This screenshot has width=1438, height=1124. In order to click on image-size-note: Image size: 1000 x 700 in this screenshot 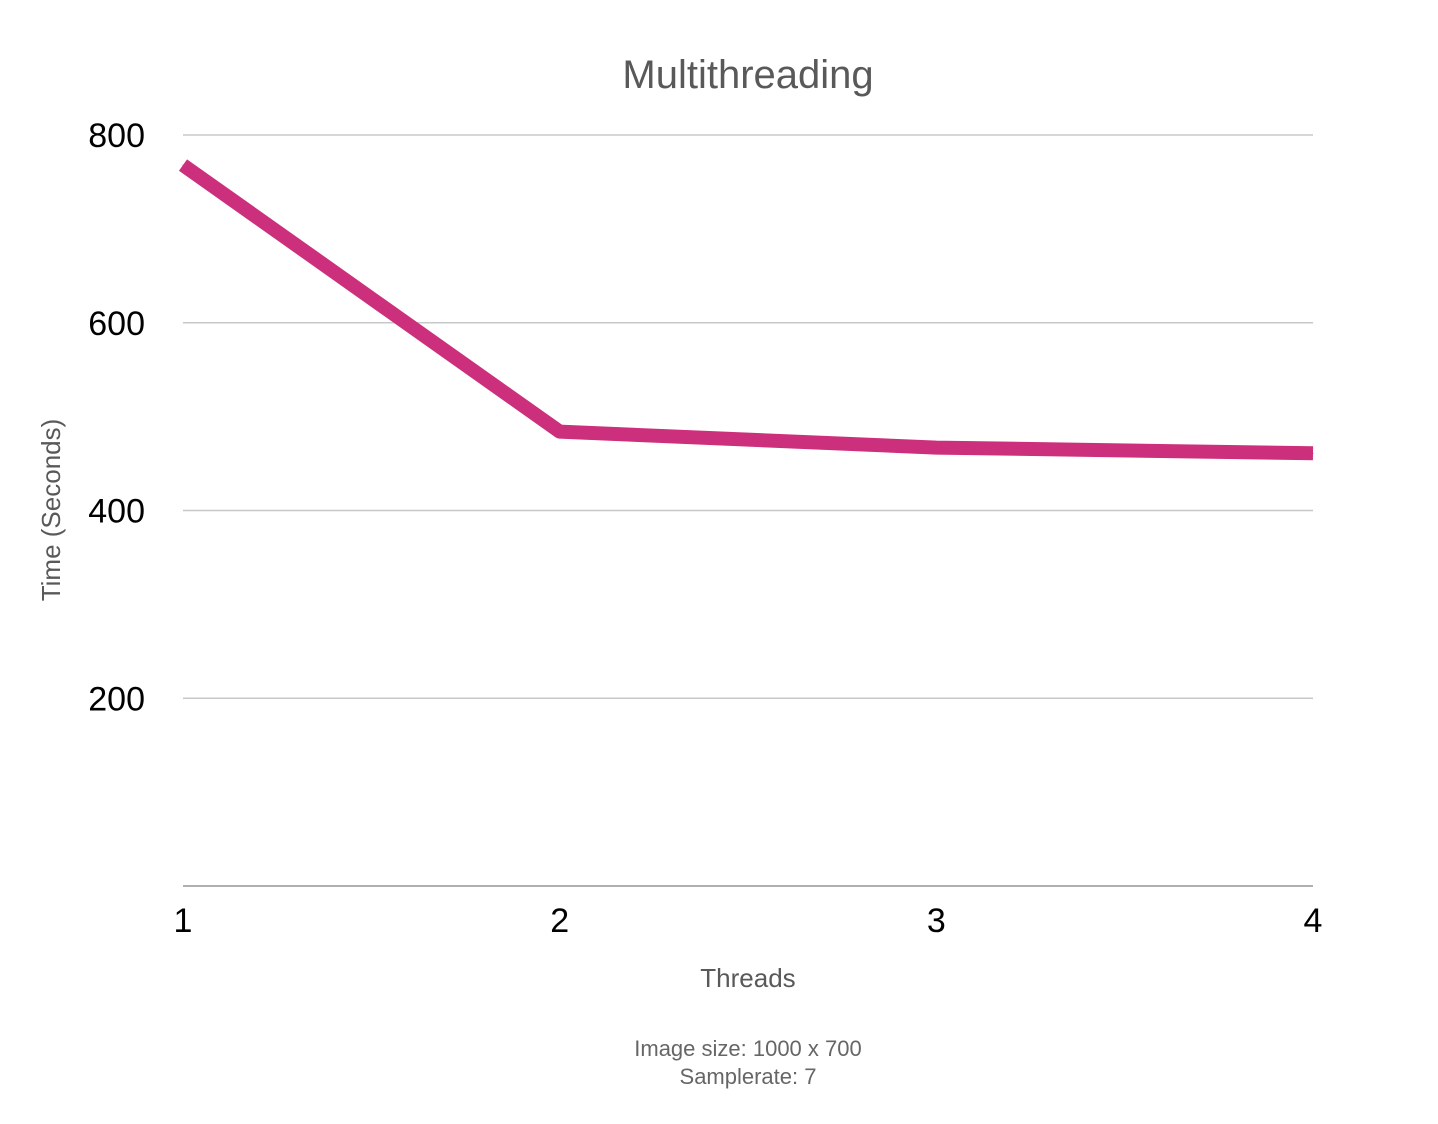, I will do `click(747, 1048)`.